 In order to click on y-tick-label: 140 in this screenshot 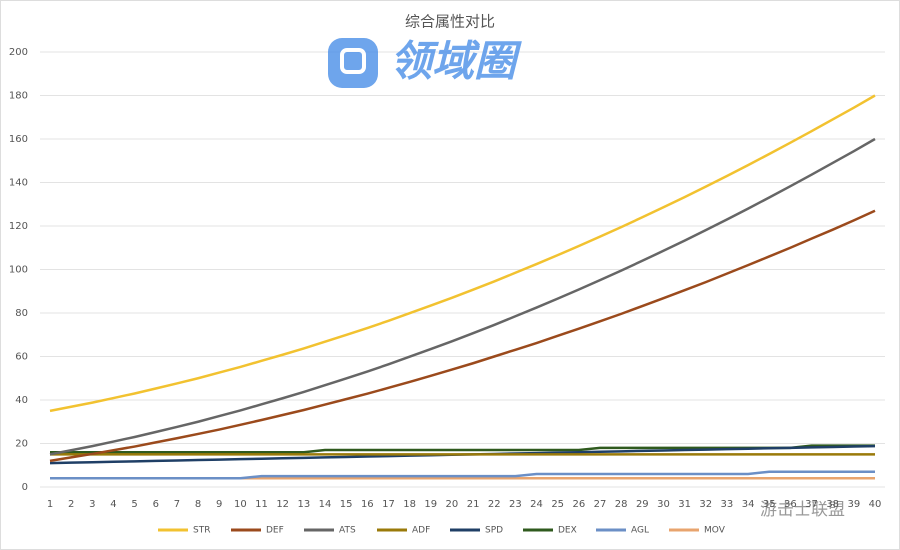, I will do `click(18, 183)`.